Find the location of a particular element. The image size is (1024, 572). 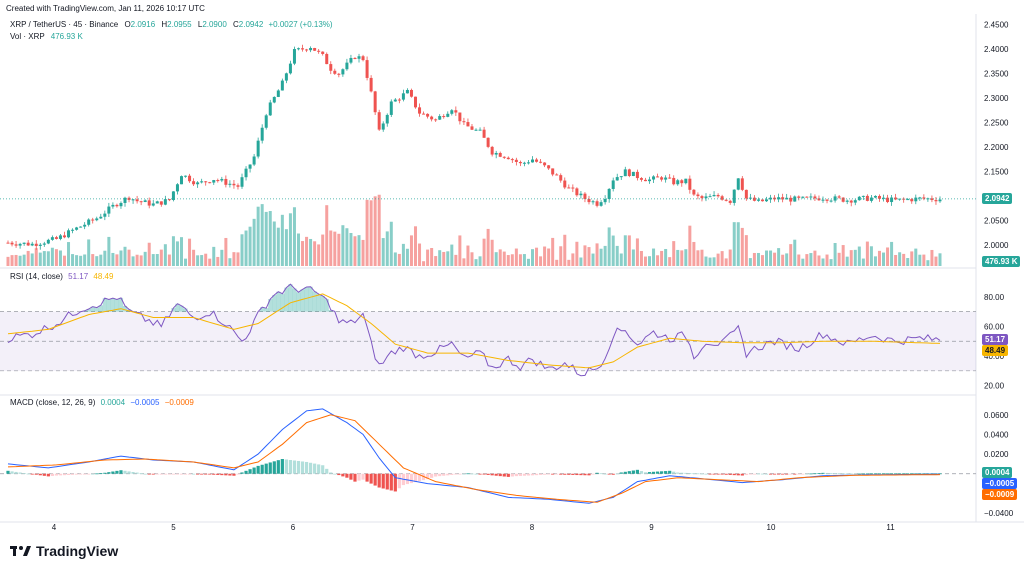

ohlc-high: 2.0955 is located at coordinates (179, 24).